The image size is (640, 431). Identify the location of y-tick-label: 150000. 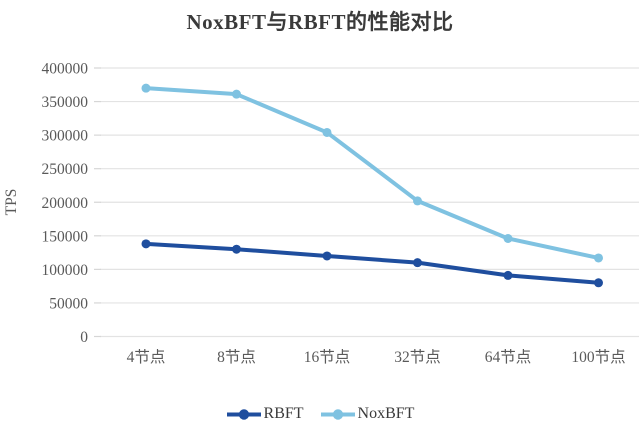
(65, 236).